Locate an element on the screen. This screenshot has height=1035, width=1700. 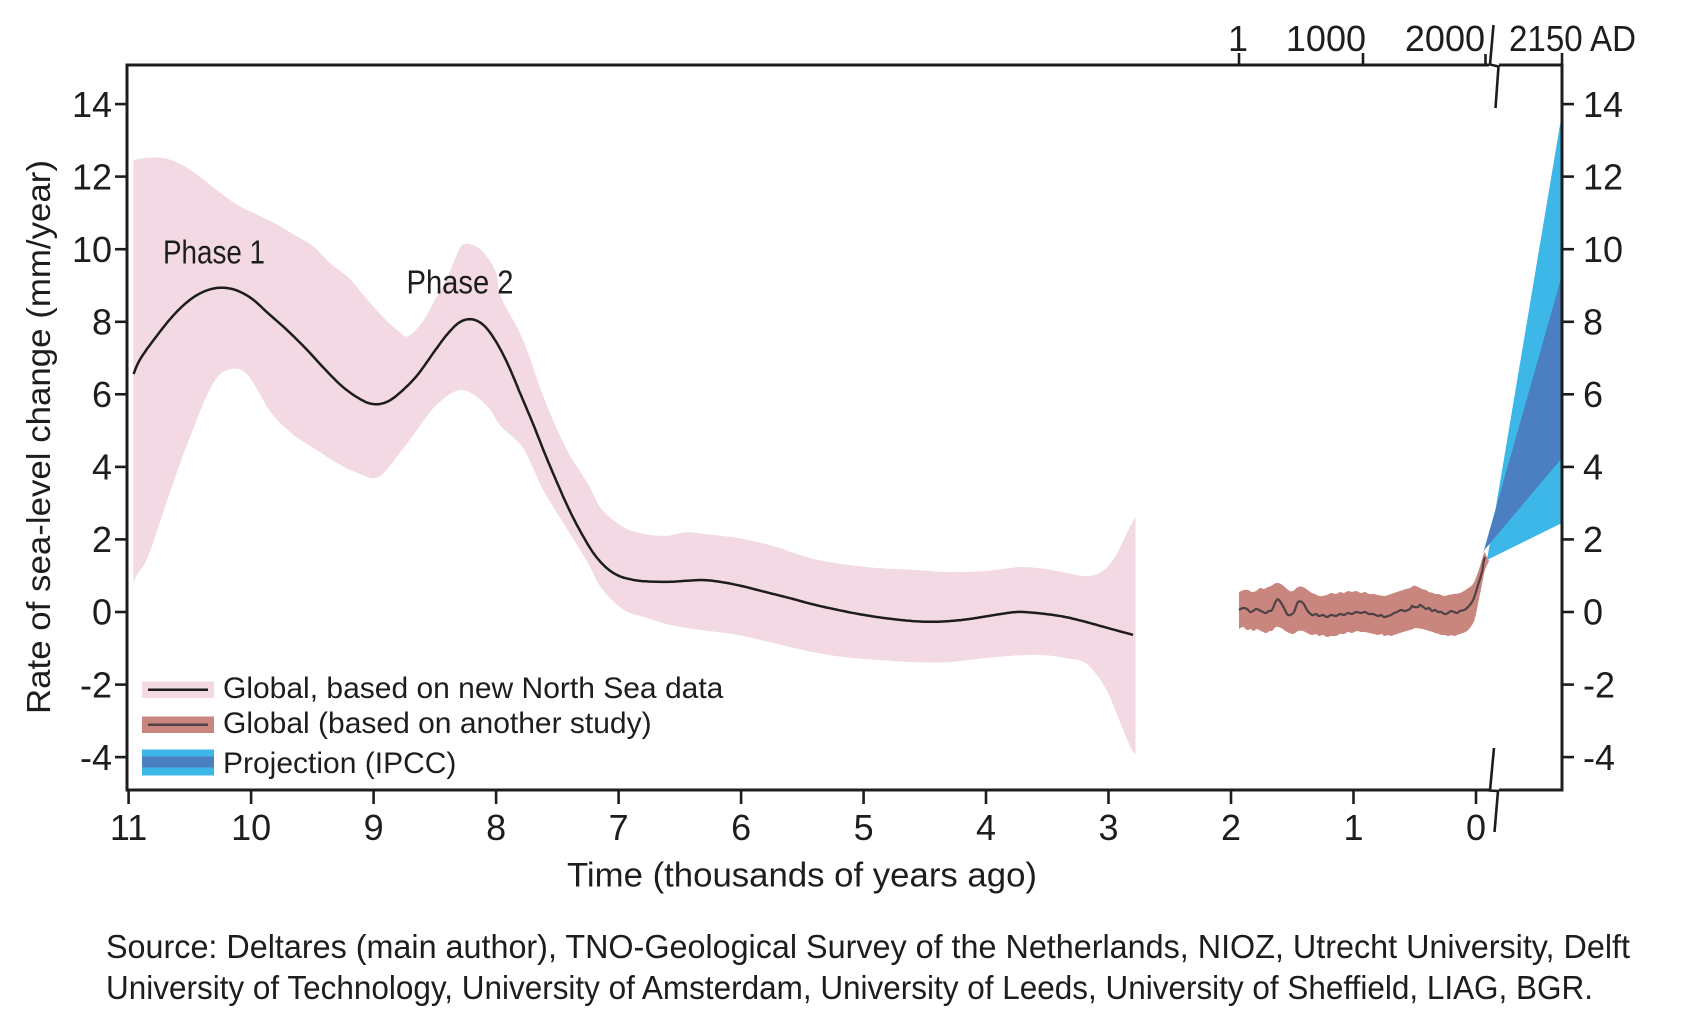
svg-text: 7 is located at coordinates (619, 827).